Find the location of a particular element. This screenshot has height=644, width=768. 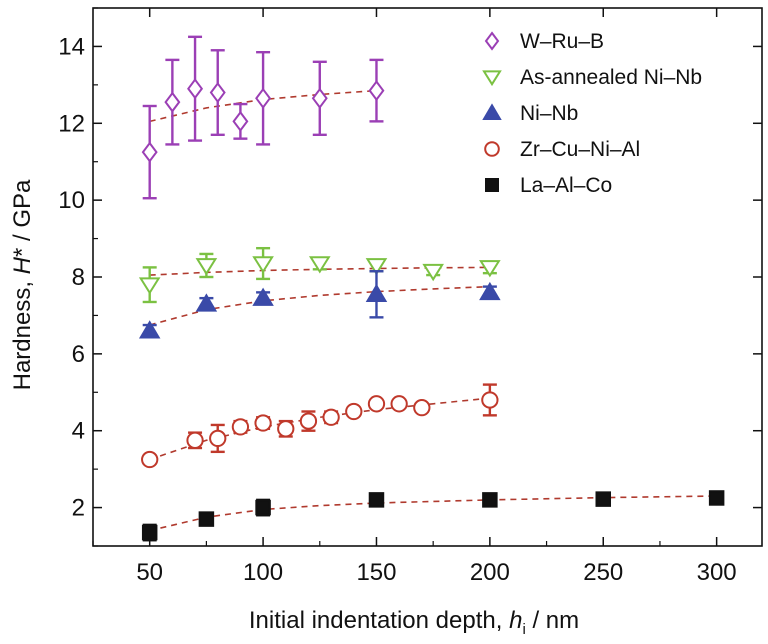

legend-item-5: La–Al–Co is located at coordinates (548, 185).